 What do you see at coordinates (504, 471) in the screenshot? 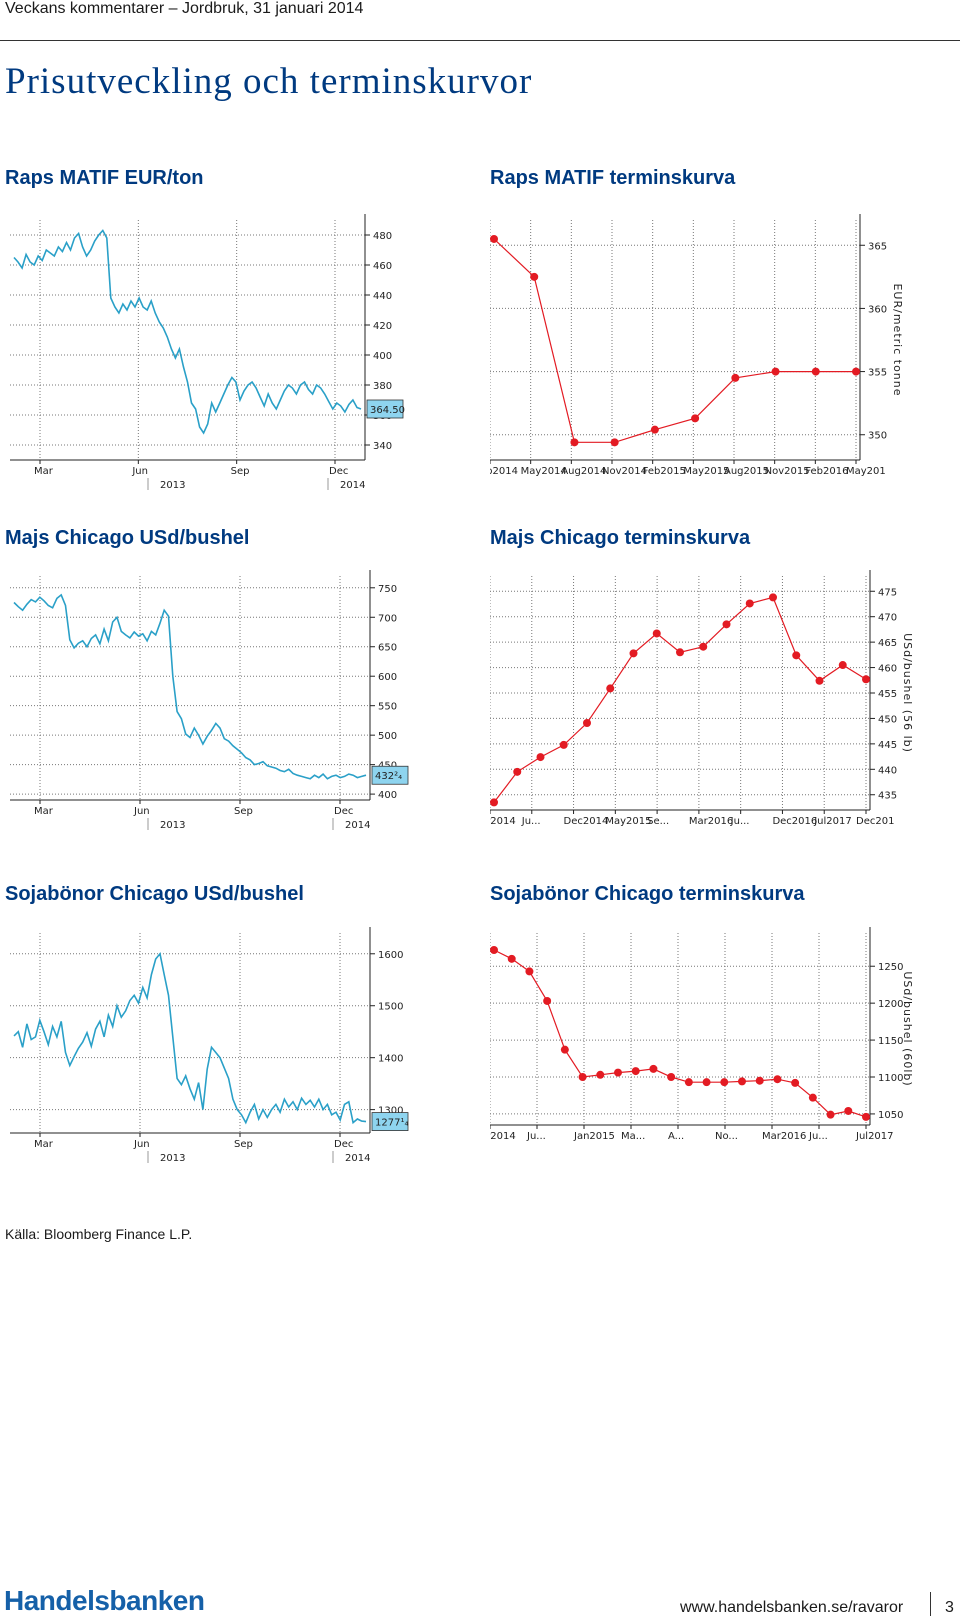
I see `x-tick-label: eb2014` at bounding box center [504, 471].